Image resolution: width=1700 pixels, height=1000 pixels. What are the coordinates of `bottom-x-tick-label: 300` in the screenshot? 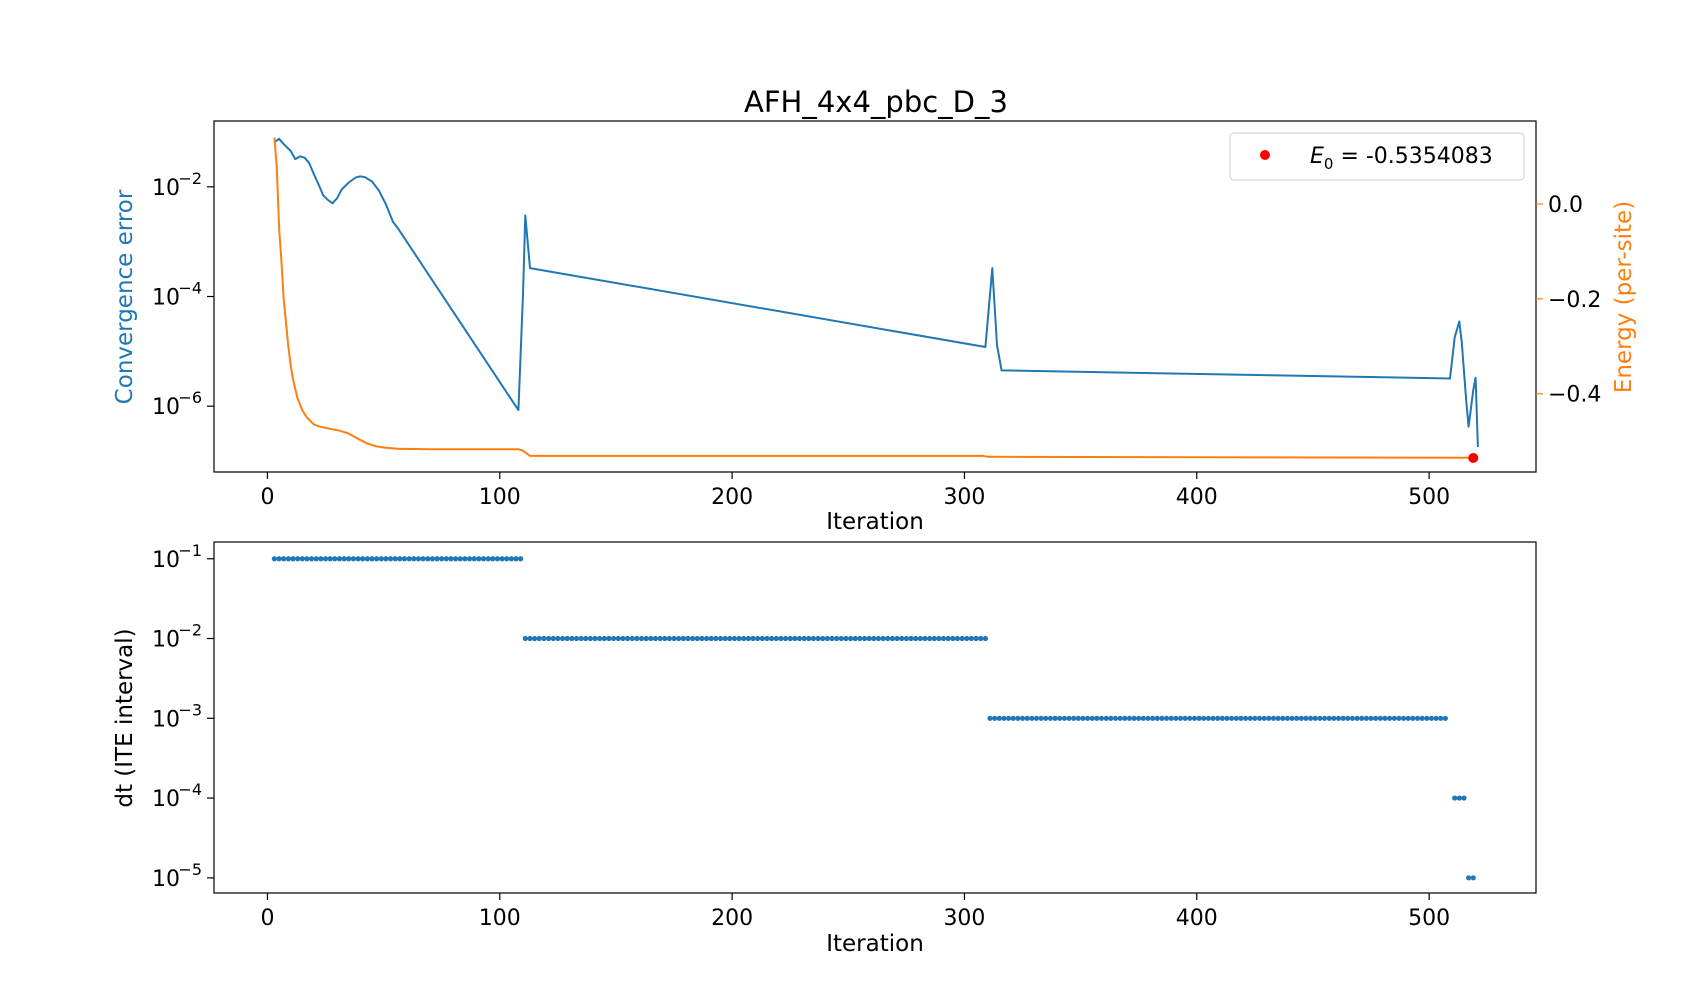 It's located at (964, 918).